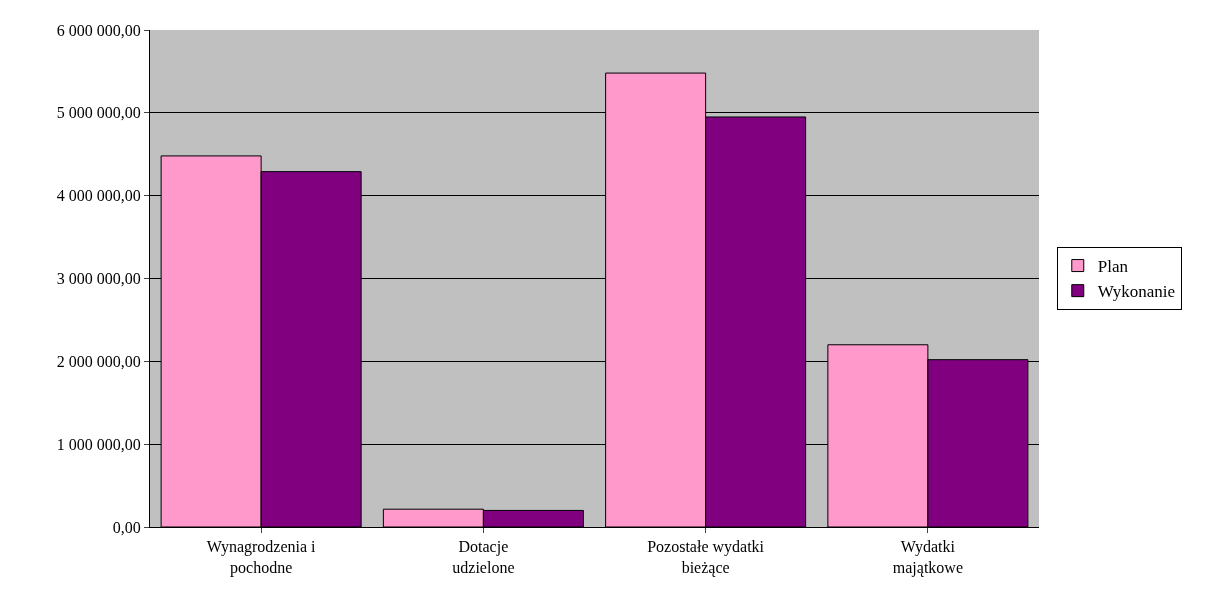 Image resolution: width=1229 pixels, height=607 pixels. Describe the element at coordinates (927, 557) in the screenshot. I see `x-tick-label: Wydatki majątkowe` at that location.